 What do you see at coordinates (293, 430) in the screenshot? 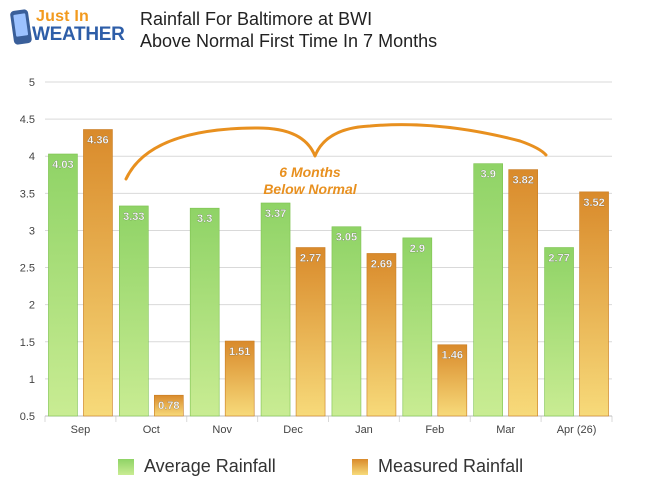
I see `x-tick-label: Dec` at bounding box center [293, 430].